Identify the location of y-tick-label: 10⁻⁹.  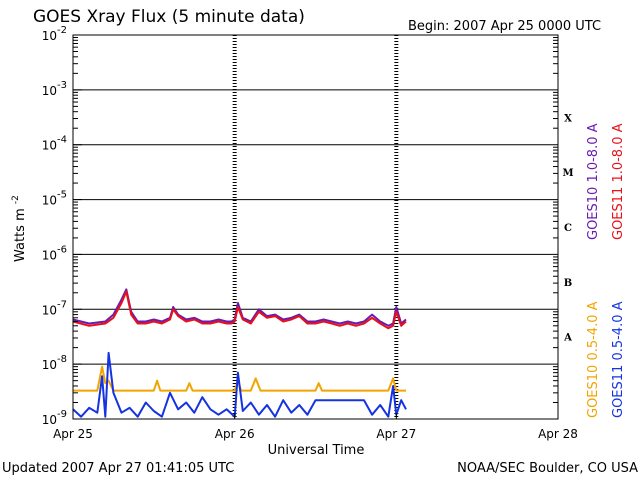
(54, 418).